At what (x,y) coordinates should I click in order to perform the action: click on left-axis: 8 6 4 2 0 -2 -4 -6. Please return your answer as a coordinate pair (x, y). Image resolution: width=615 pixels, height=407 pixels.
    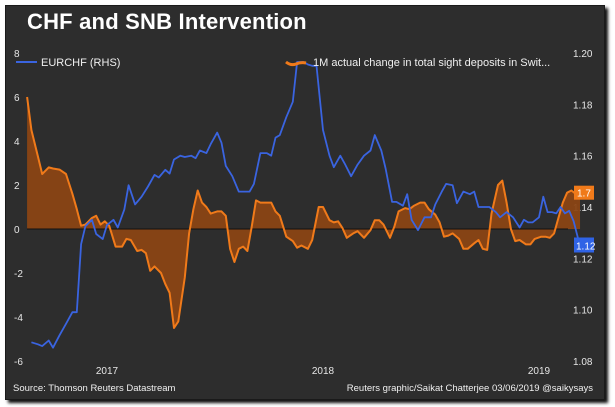
    Looking at the image, I should click on (18, 208).